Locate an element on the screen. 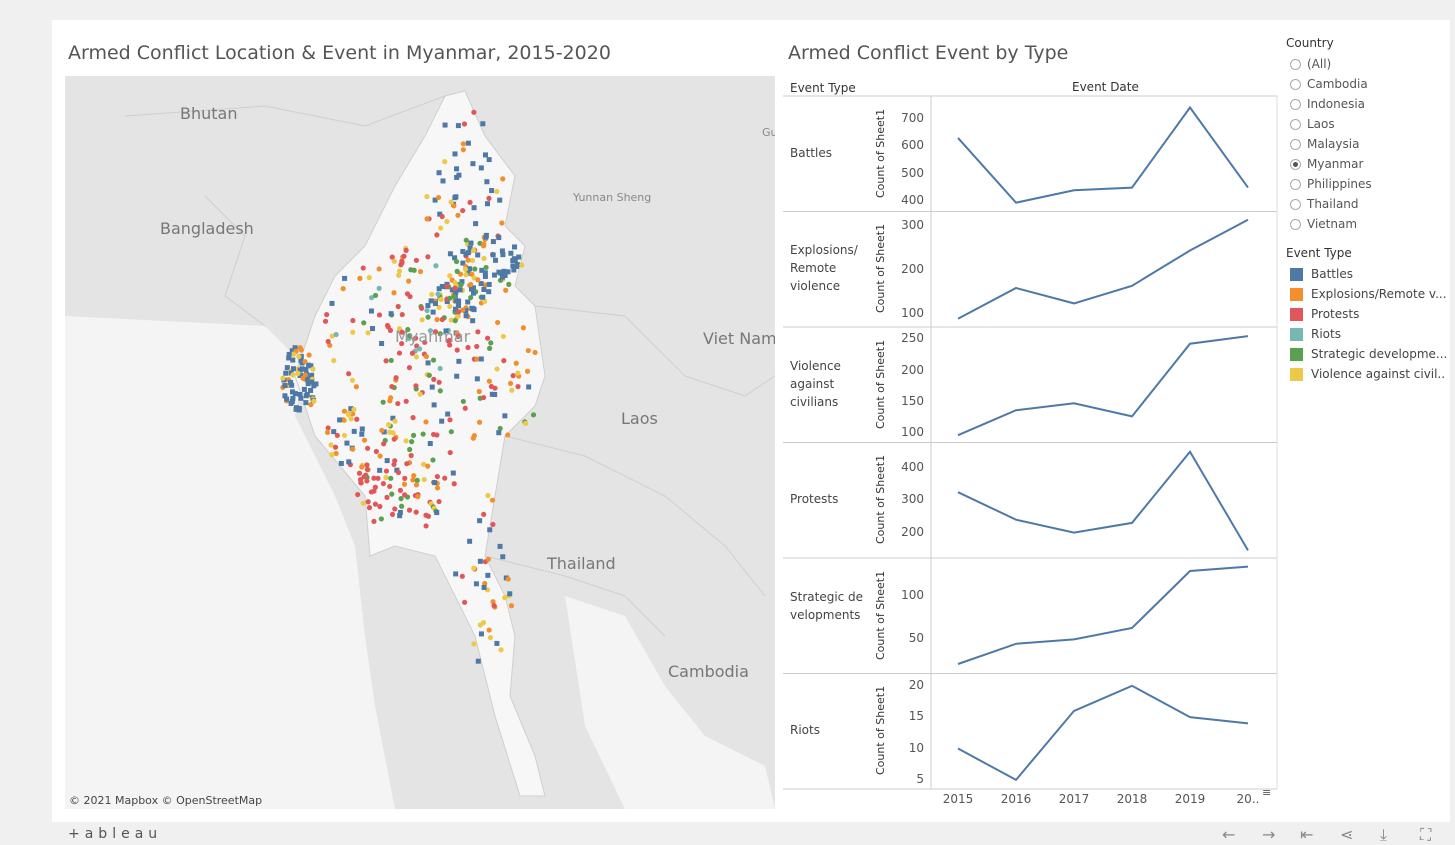  redo-icon: → is located at coordinates (1269, 834).